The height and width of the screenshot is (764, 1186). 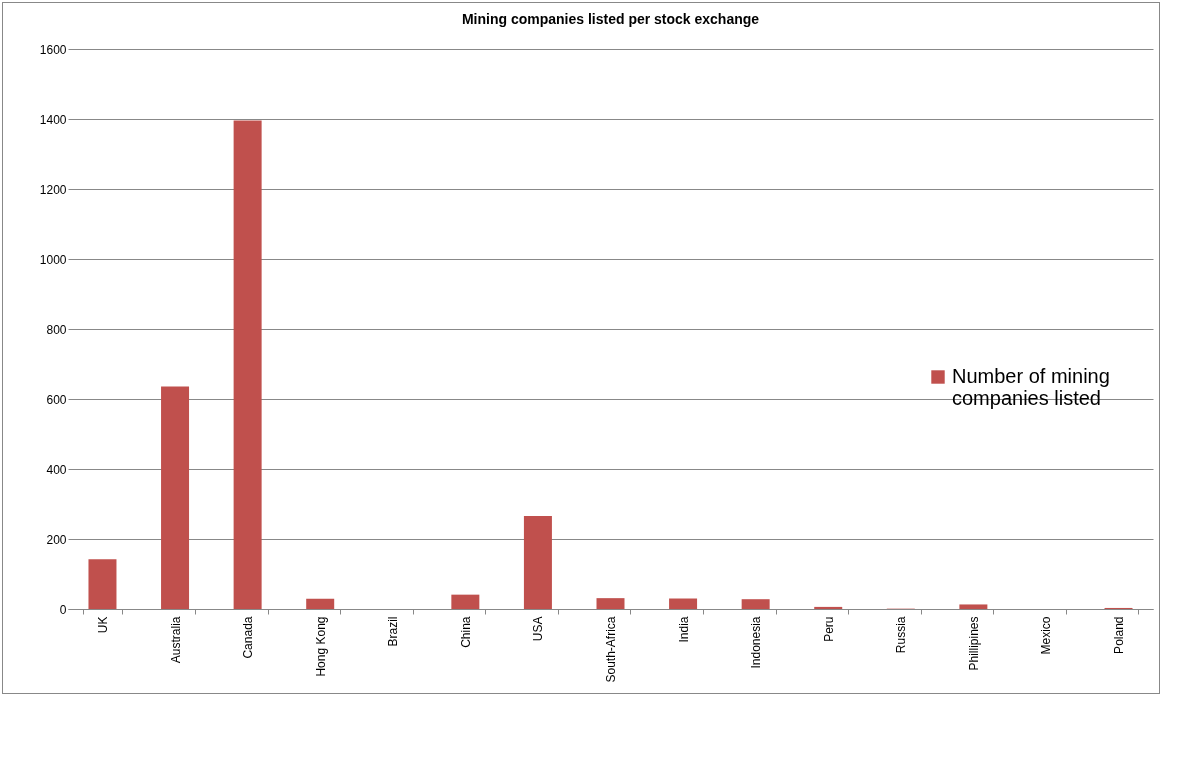 What do you see at coordinates (1046, 635) in the screenshot?
I see `x-tick-label: Mexico` at bounding box center [1046, 635].